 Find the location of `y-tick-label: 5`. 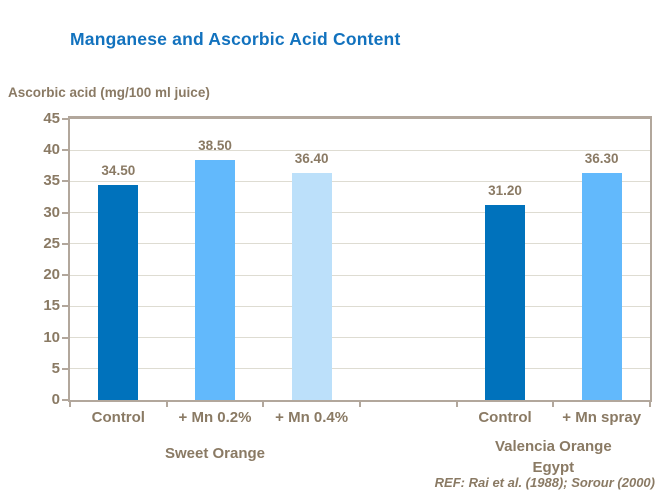

y-tick-label: 5 is located at coordinates (55, 368).